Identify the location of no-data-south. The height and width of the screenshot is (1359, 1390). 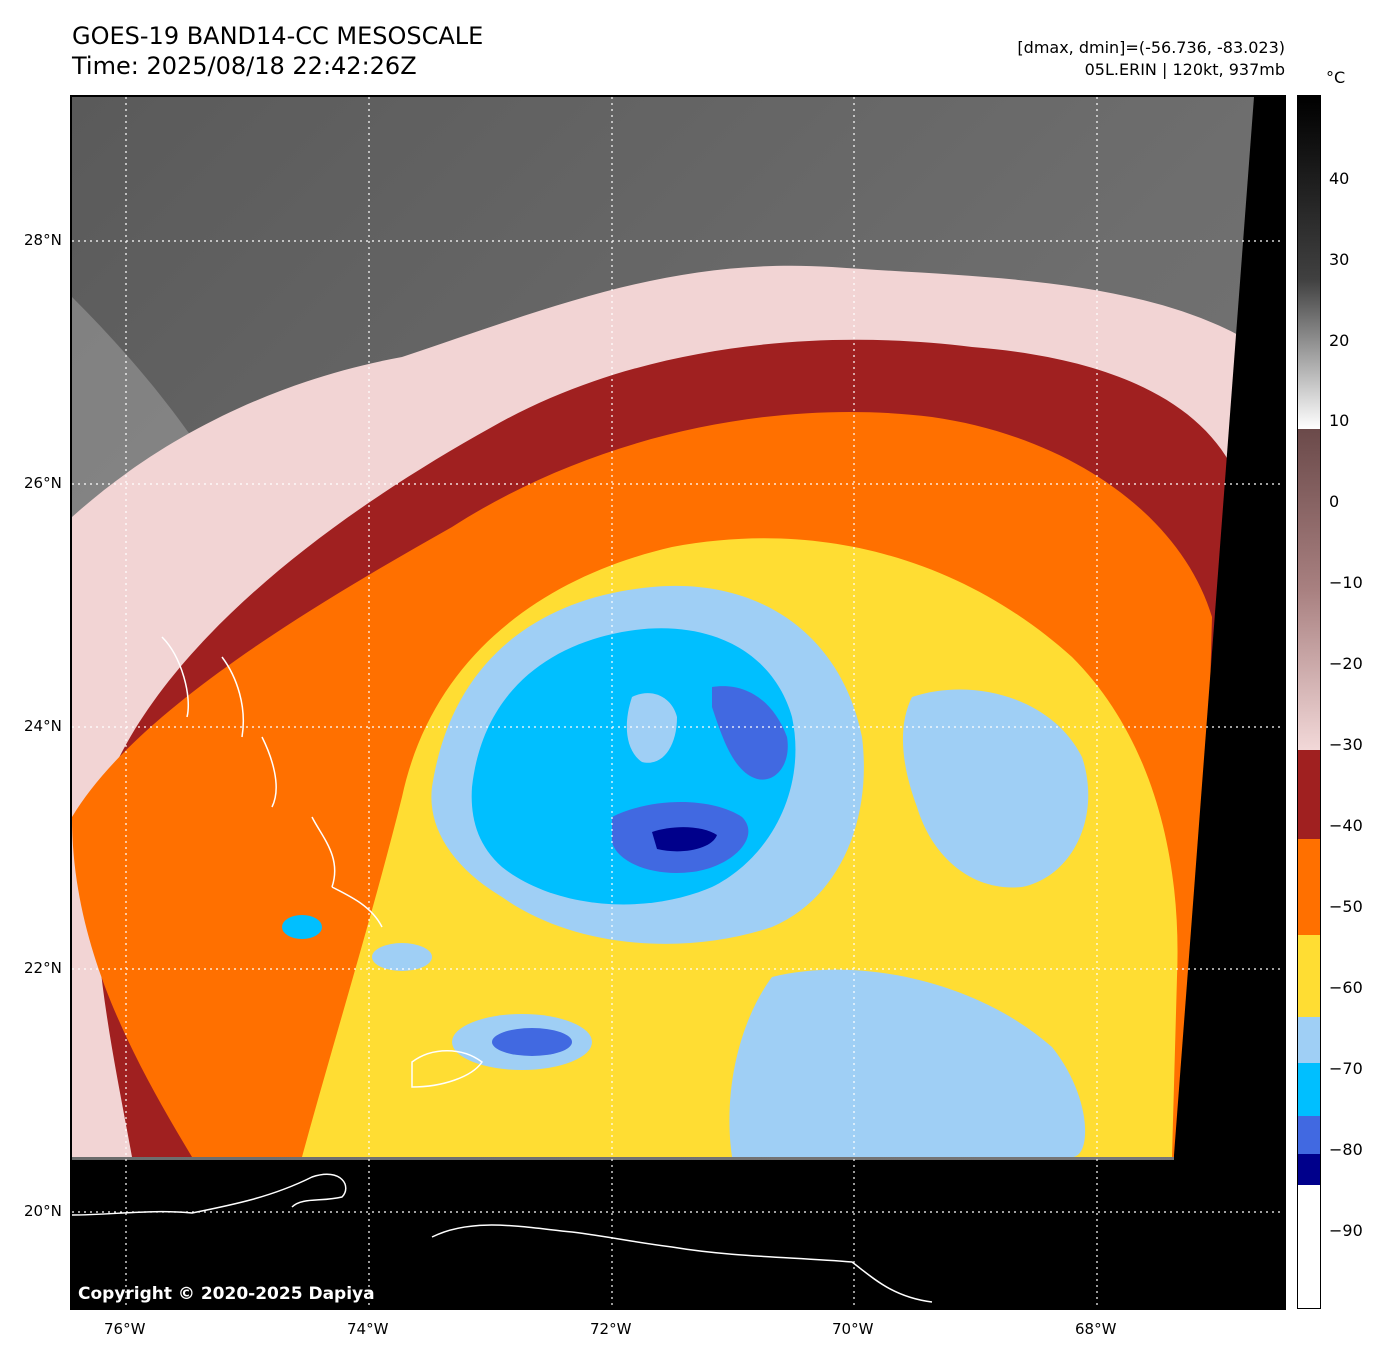
(678, 1234).